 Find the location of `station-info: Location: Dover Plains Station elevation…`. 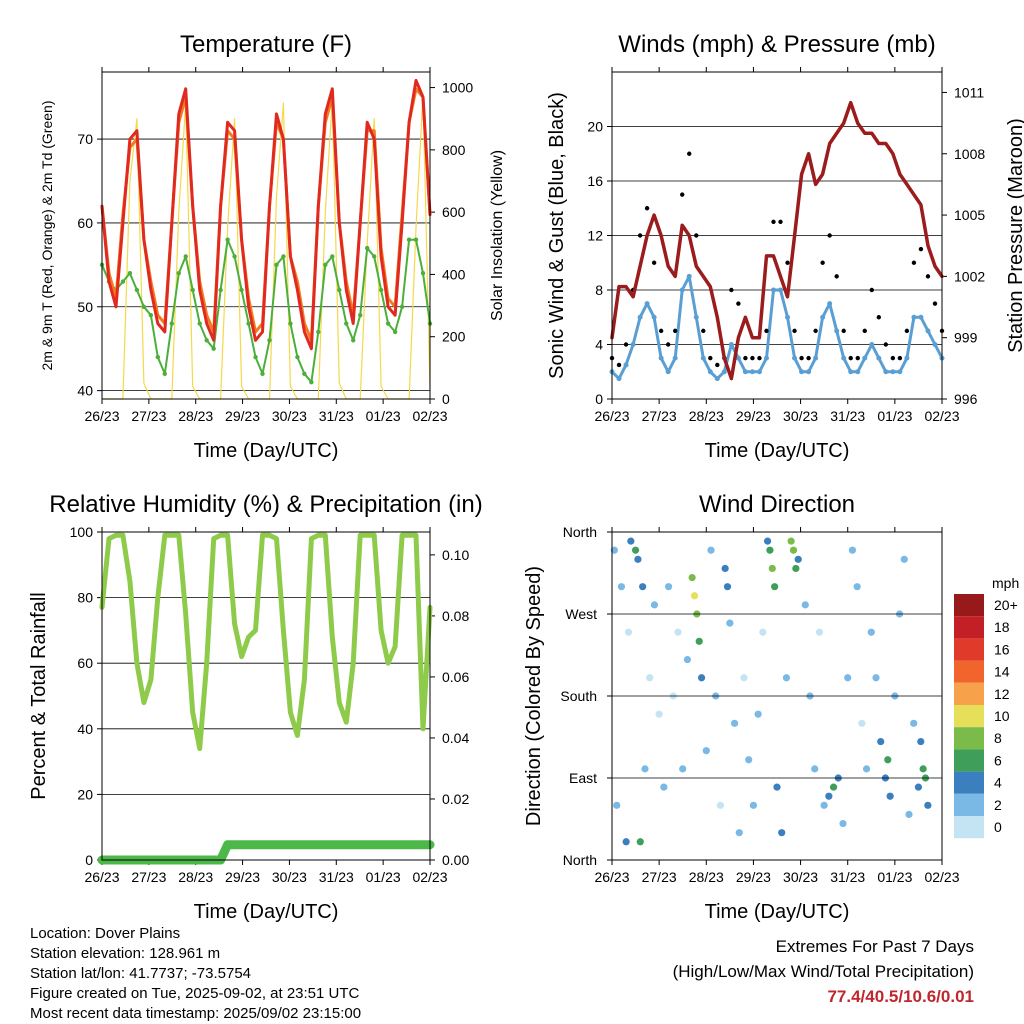

station-info: Location: Dover Plains Station elevation… is located at coordinates (195, 974).